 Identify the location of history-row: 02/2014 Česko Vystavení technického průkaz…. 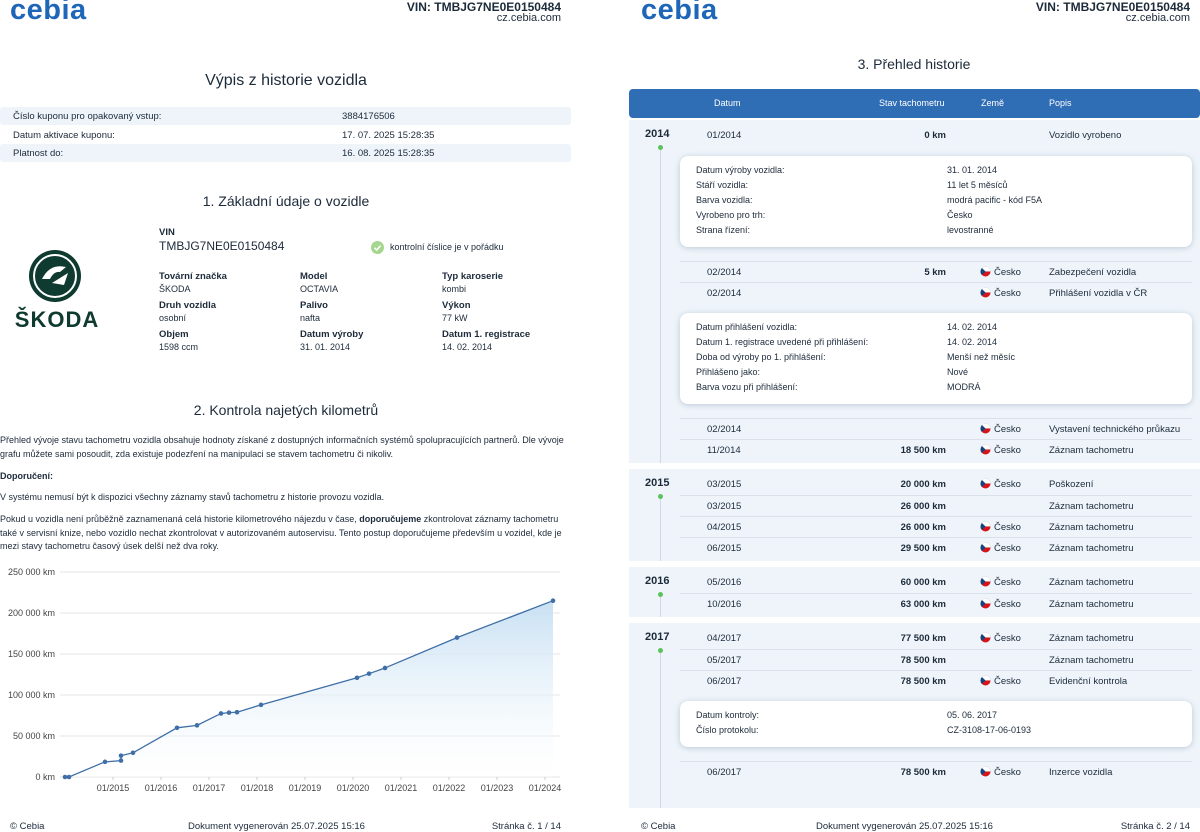
(936, 428).